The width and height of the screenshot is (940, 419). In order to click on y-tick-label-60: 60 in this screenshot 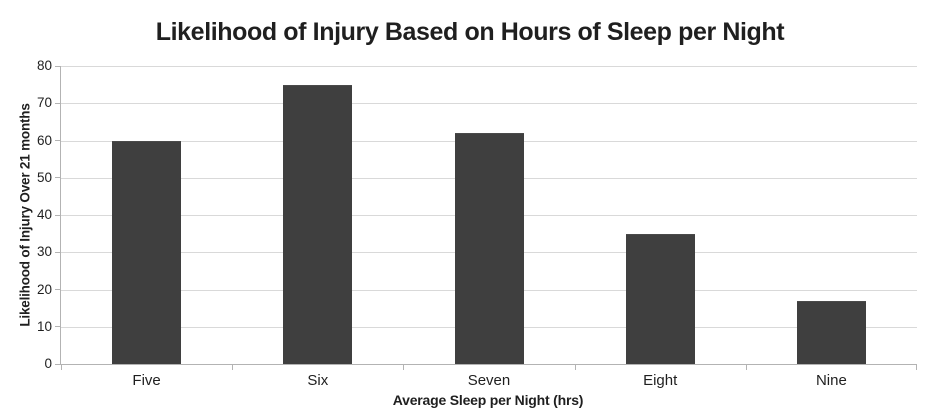, I will do `click(44, 140)`.